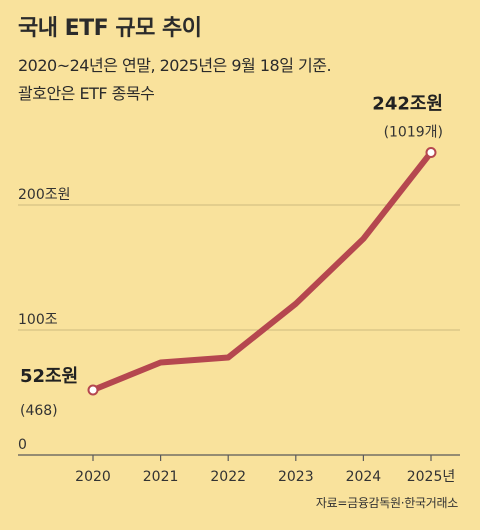 This screenshot has height=530, width=480. What do you see at coordinates (175, 65) in the screenshot?
I see `chart-subtitle-line1: 2020~24년은 연말, 2025년은 9월 18일 기준.` at bounding box center [175, 65].